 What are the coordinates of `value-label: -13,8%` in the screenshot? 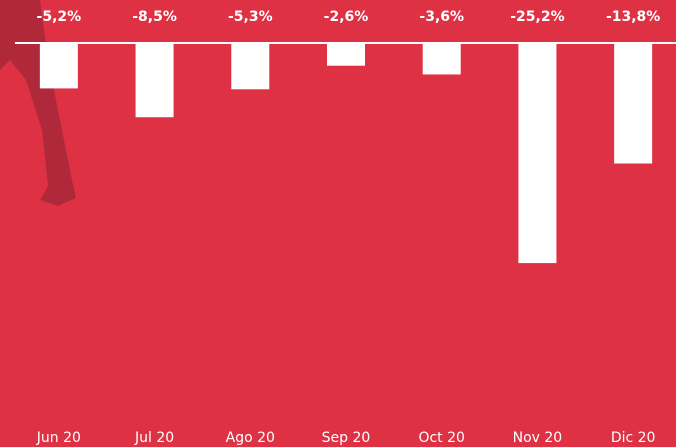 It's located at (633, 17).